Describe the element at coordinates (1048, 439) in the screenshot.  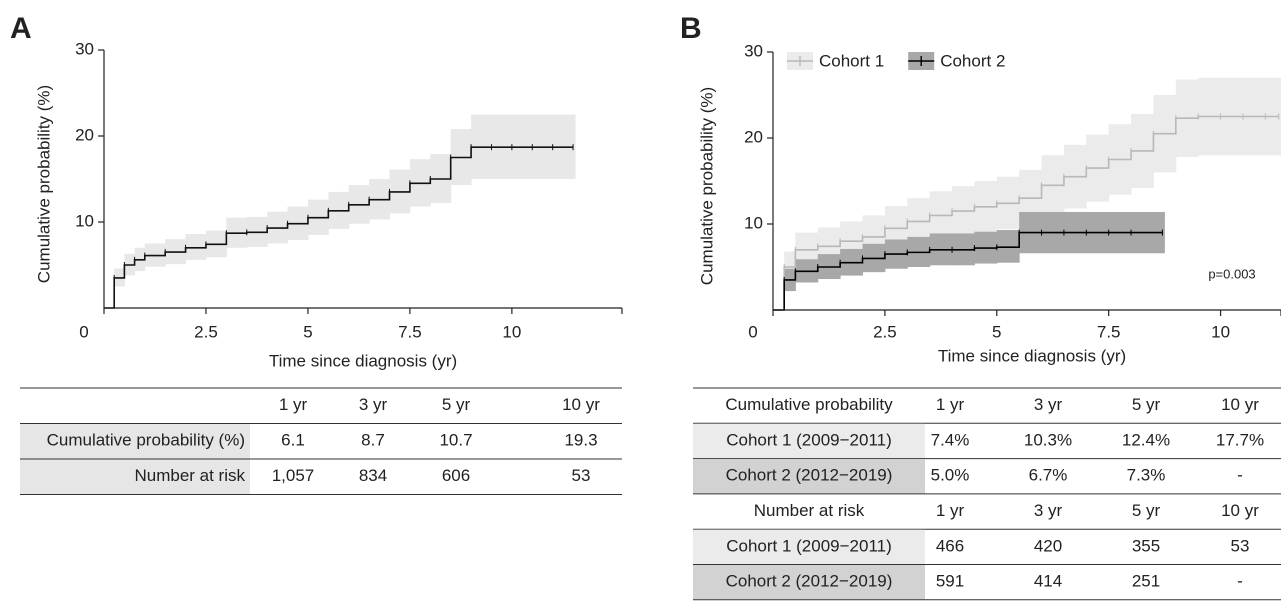
I see `table-cell: 10.3%` at that location.